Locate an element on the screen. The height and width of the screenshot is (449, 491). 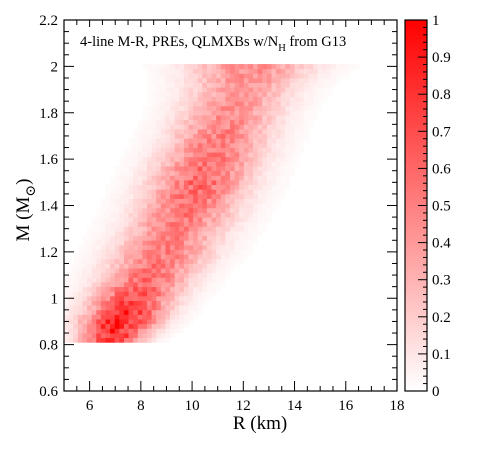
x-tick-label: 10 is located at coordinates (192, 406).